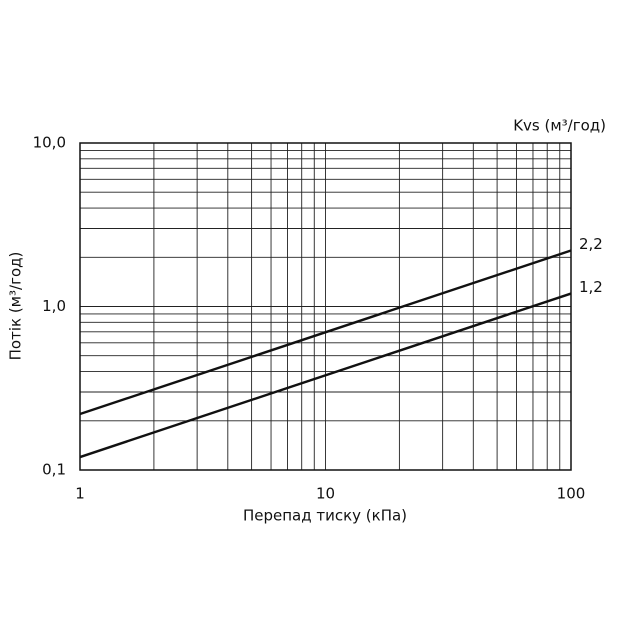 The width and height of the screenshot is (640, 640). What do you see at coordinates (325, 494) in the screenshot?
I see `x-tick-label: 10` at bounding box center [325, 494].